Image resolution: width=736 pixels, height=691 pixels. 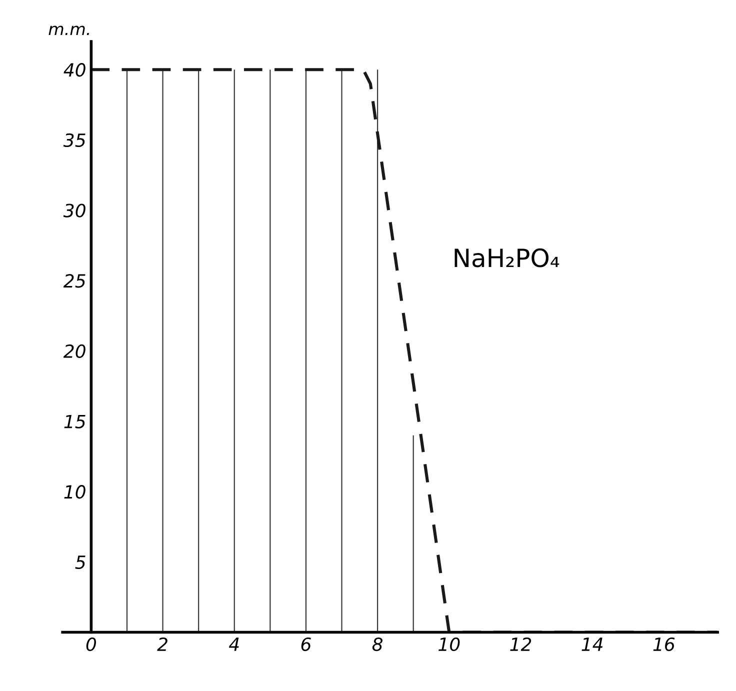 What do you see at coordinates (75, 70) in the screenshot?
I see `y-tick-label: 40` at bounding box center [75, 70].